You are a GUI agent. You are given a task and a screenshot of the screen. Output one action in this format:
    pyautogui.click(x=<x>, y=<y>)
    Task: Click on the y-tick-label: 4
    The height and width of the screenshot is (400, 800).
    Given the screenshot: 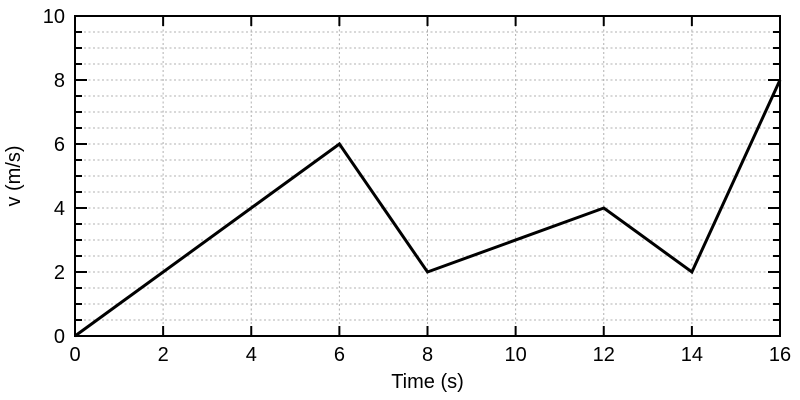 What is the action you would take?
    pyautogui.click(x=59, y=209)
    